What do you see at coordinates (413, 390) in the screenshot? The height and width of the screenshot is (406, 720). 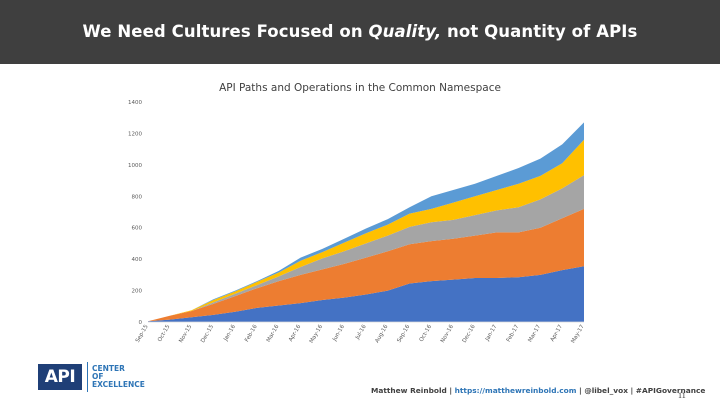 I see `footer-author: Matthew Reinbold |` at bounding box center [413, 390].